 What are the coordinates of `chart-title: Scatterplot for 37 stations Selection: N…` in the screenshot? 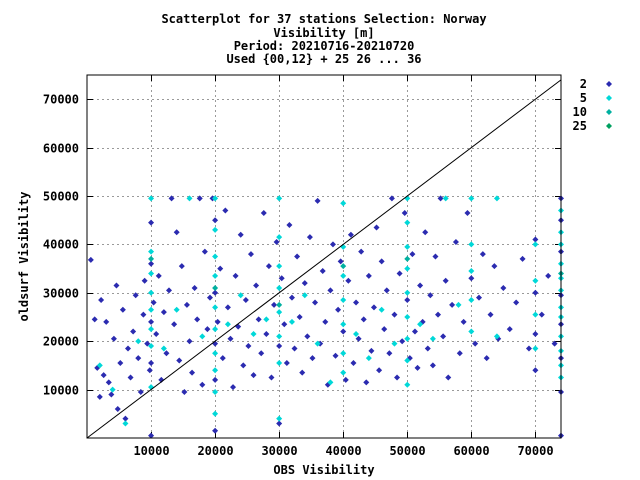 It's located at (323, 39).